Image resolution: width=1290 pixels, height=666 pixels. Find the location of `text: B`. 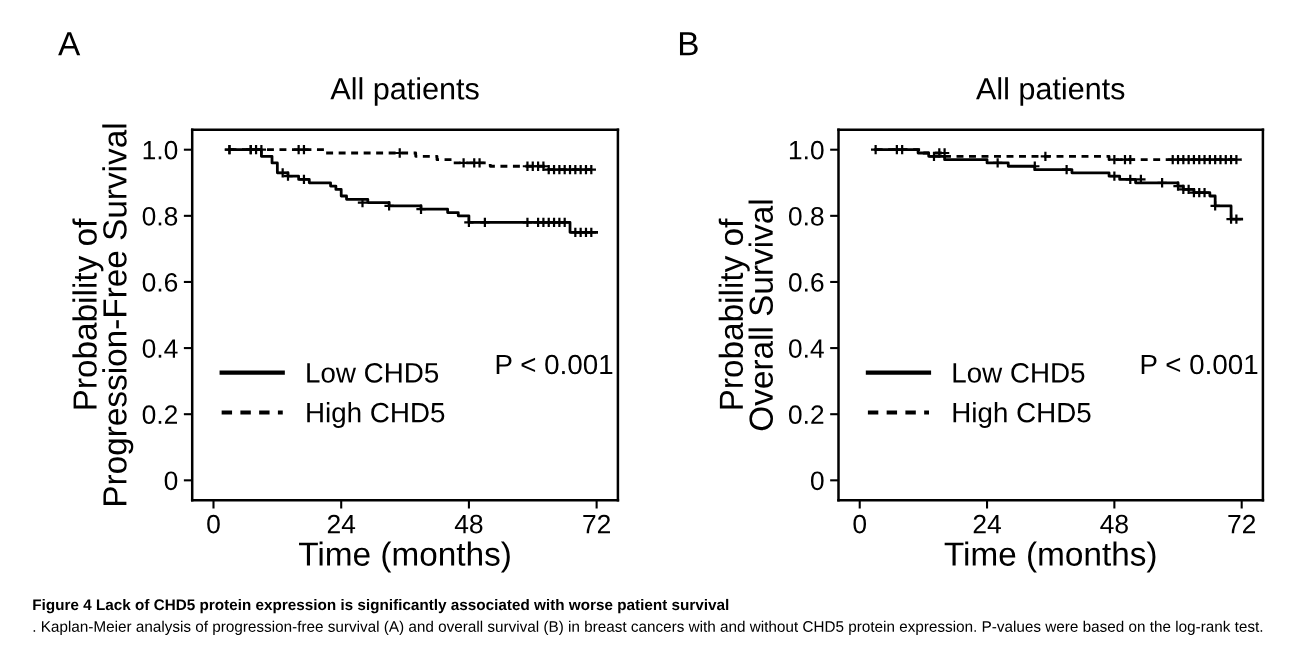

text: B is located at coordinates (688, 44).